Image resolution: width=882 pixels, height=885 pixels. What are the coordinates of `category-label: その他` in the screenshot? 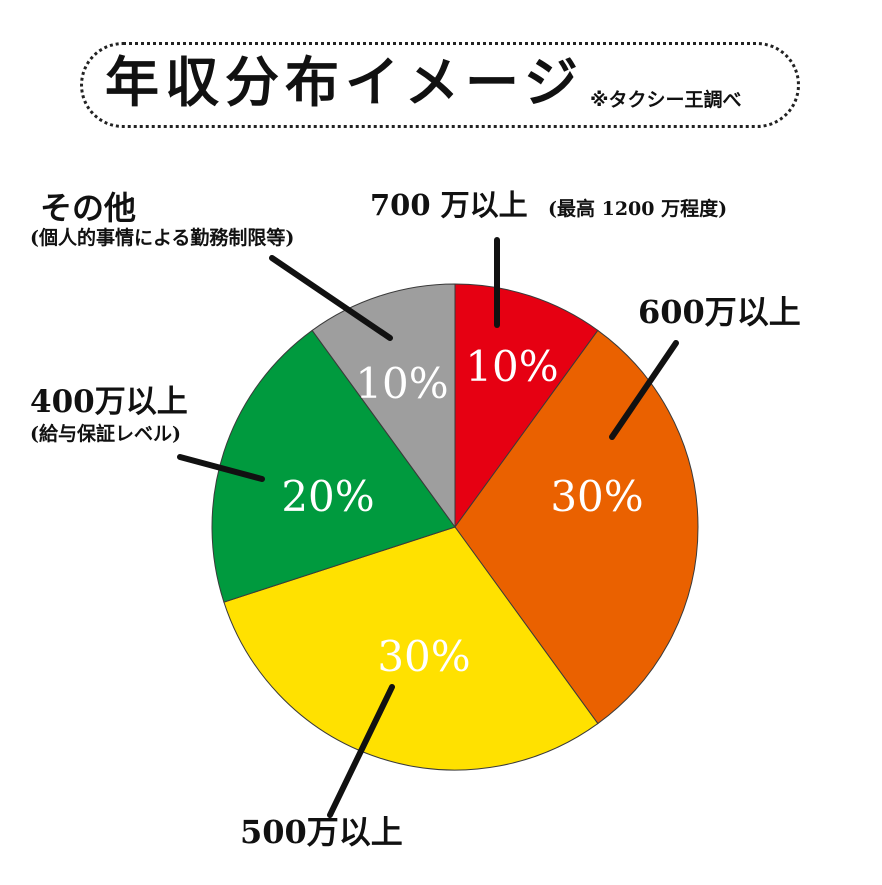 It's located at (88, 208).